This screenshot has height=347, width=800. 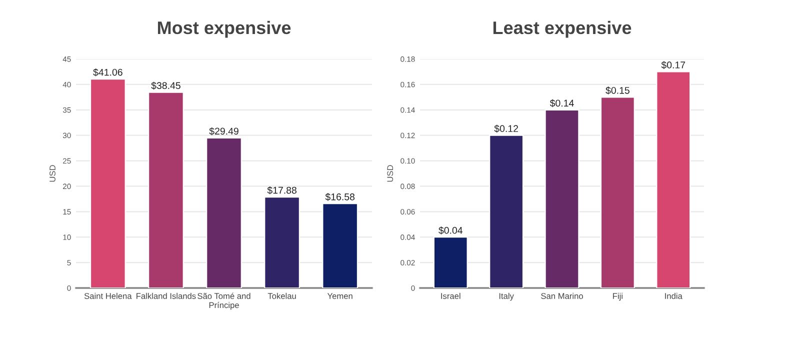 I want to click on data-label: $41.06, so click(x=107, y=72).